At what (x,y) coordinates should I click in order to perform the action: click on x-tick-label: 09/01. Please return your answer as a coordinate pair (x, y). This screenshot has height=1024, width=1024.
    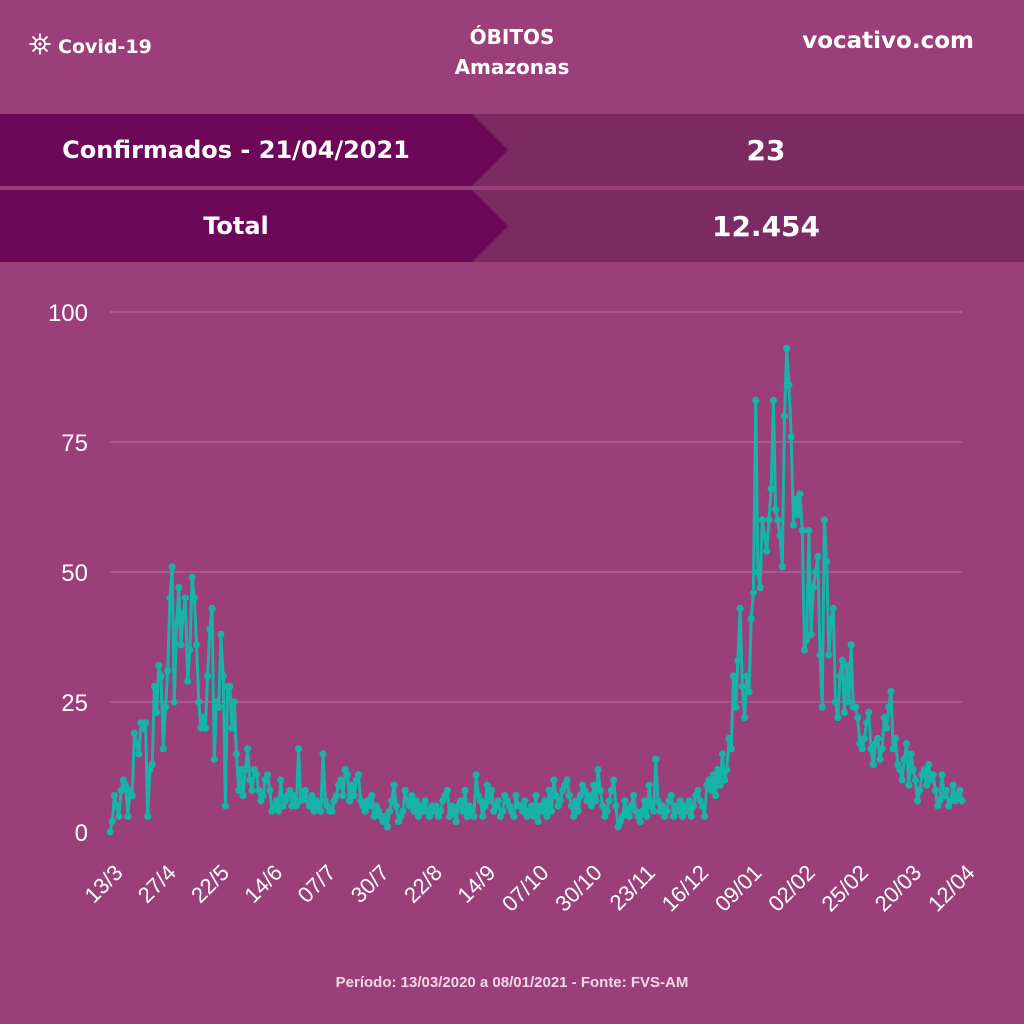
    Looking at the image, I should click on (738, 888).